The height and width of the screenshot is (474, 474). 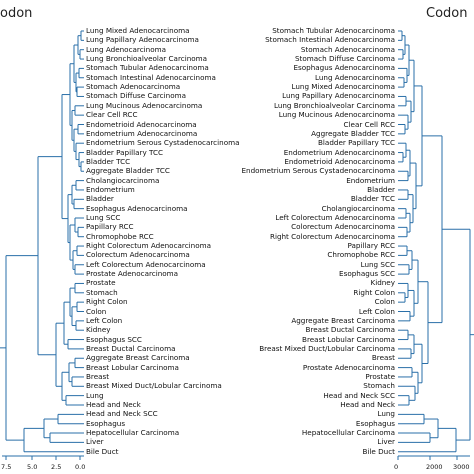 I want to click on left-leaf-label: Cholangiocarcinoma, so click(x=123, y=180).